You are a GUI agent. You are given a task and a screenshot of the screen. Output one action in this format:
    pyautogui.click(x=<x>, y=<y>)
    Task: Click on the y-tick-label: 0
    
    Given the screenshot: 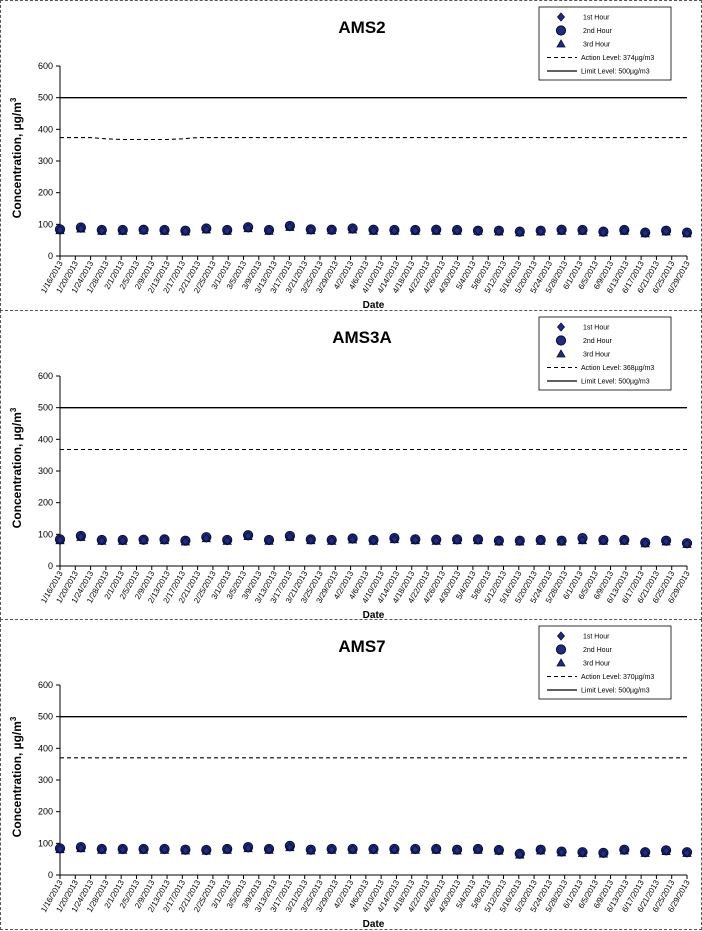 What is the action you would take?
    pyautogui.click(x=50, y=256)
    